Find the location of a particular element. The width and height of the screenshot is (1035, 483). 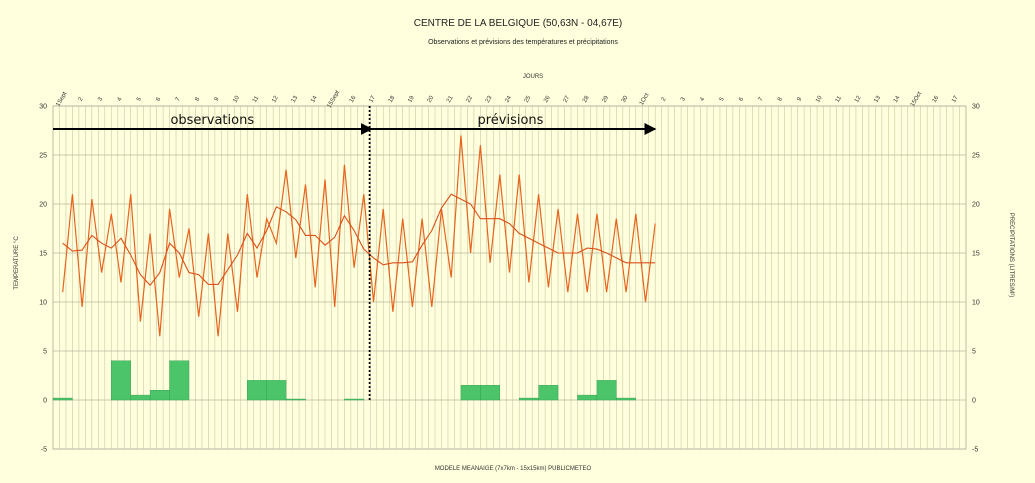

y-tick-right: 0 is located at coordinates (974, 401).